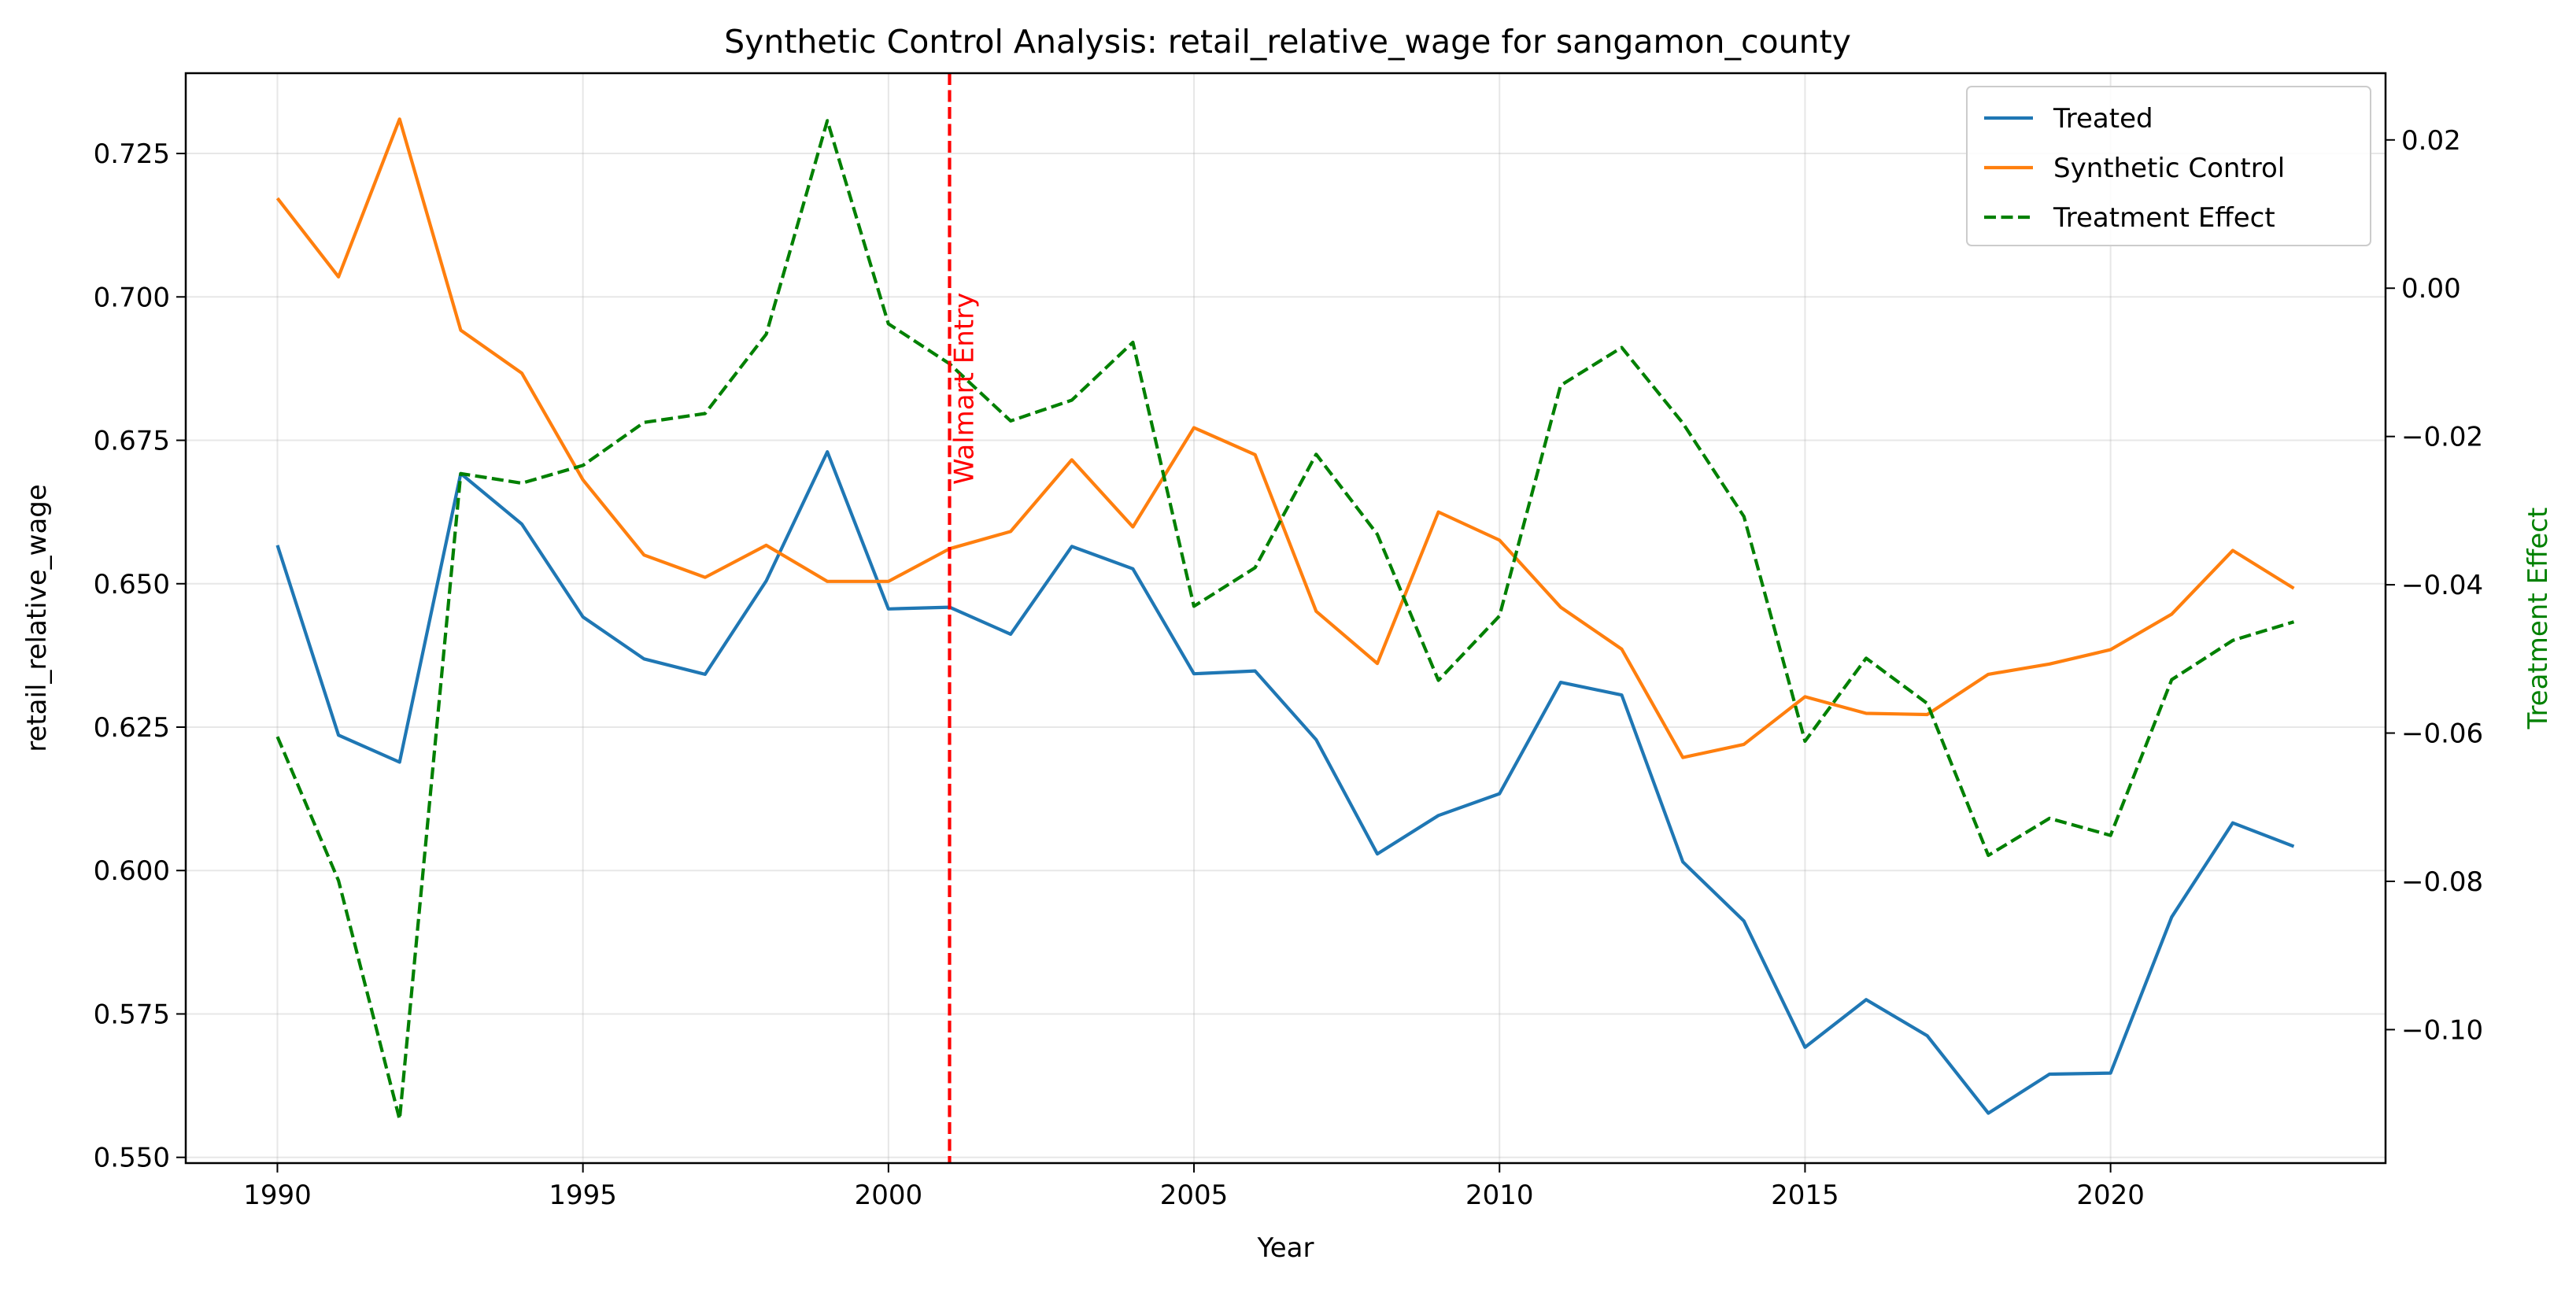 Image resolution: width=2576 pixels, height=1289 pixels. Describe the element at coordinates (2103, 119) in the screenshot. I see `legend-label: Treated` at that location.